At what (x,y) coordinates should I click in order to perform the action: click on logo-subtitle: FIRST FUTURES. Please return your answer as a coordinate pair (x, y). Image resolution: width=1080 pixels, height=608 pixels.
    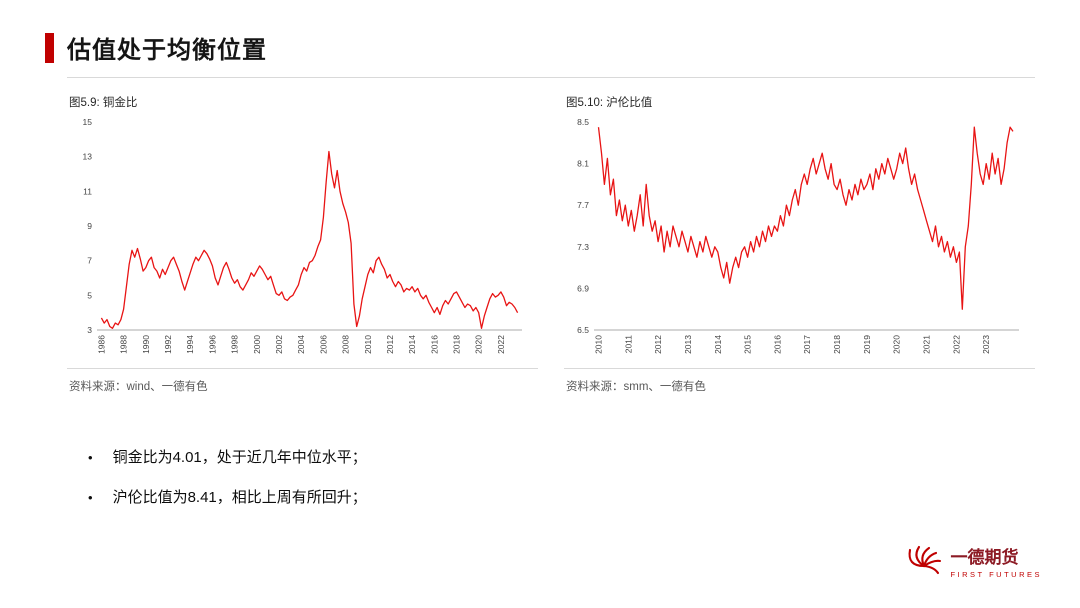
    Looking at the image, I should click on (996, 574).